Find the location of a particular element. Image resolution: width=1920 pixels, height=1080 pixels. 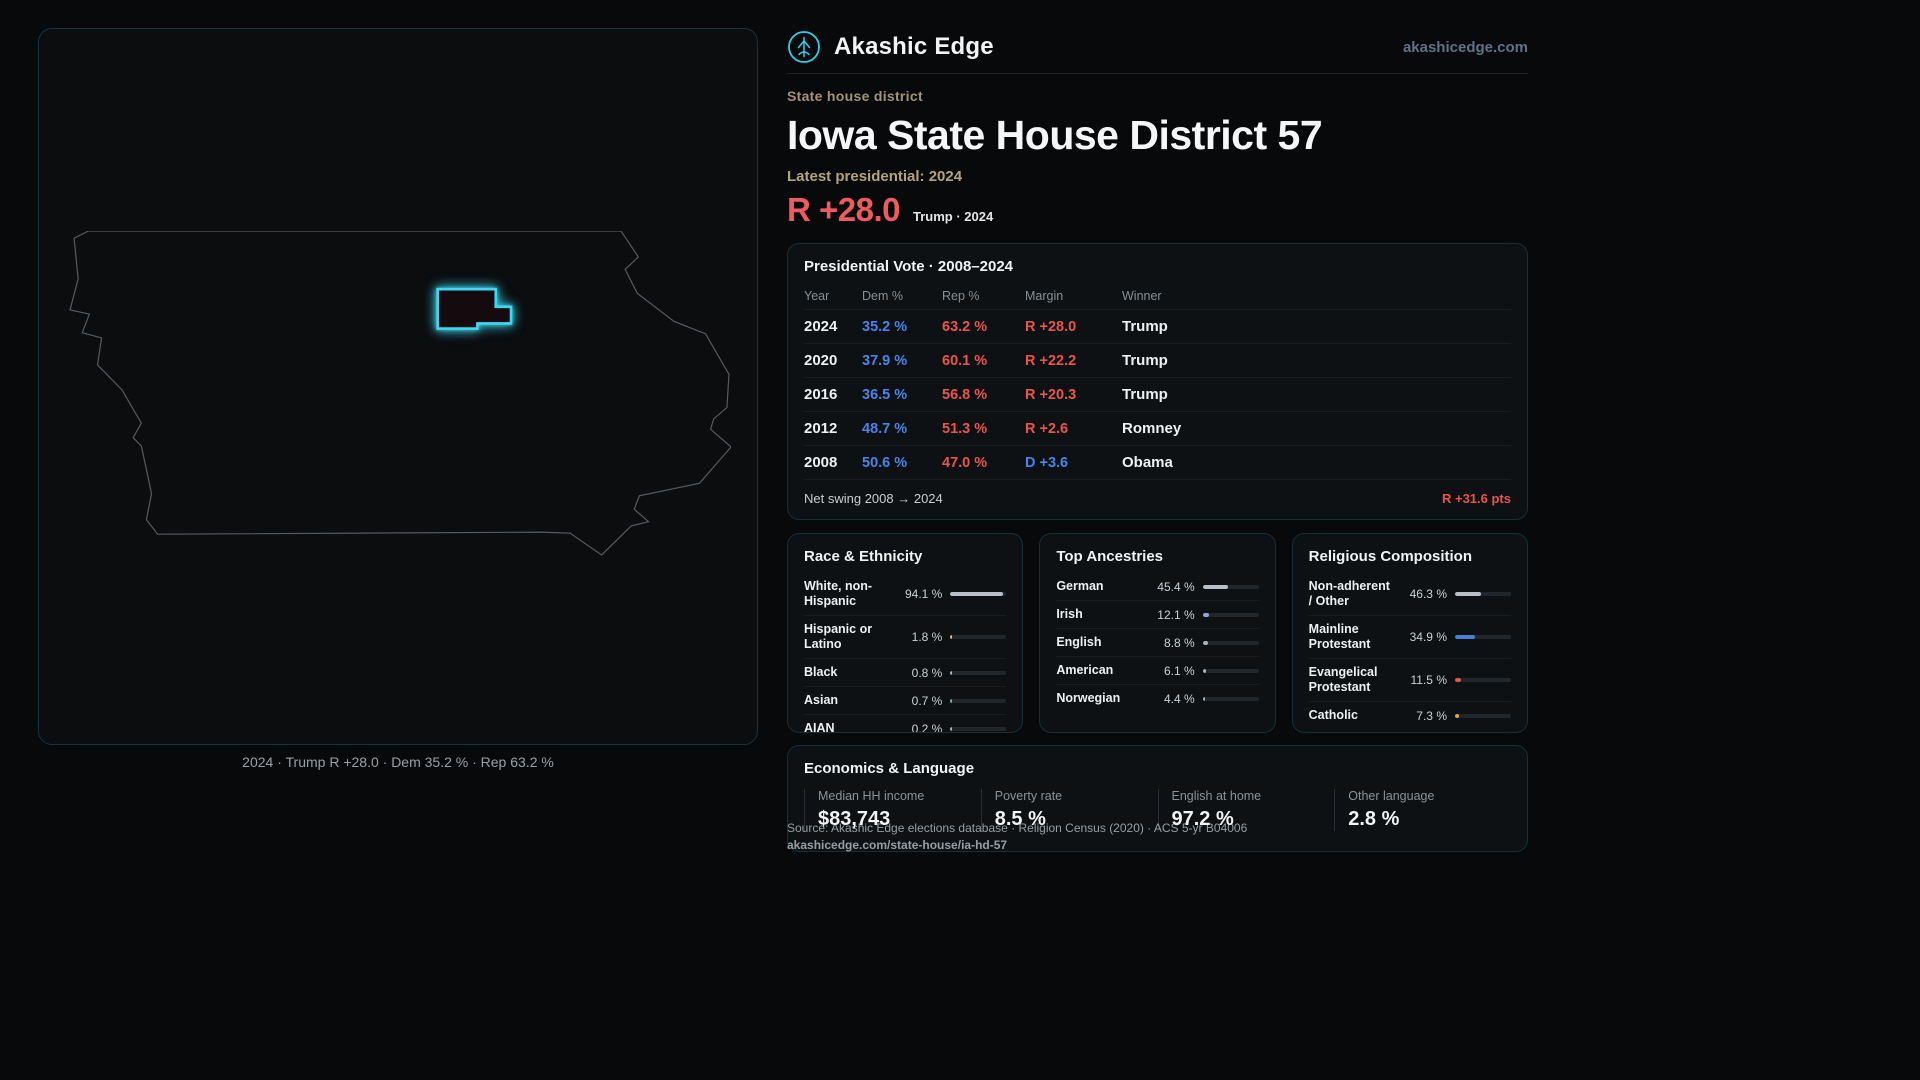

race-label: Black is located at coordinates (821, 672).